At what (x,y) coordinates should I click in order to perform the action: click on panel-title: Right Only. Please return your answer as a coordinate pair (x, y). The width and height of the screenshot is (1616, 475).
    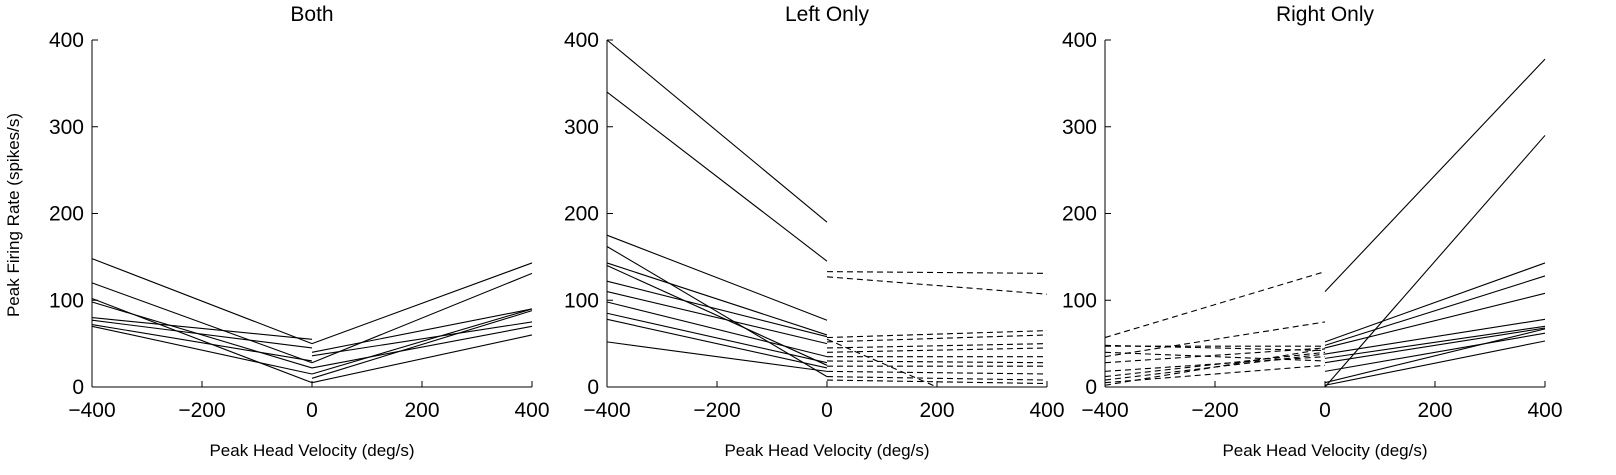
    Looking at the image, I should click on (1325, 14).